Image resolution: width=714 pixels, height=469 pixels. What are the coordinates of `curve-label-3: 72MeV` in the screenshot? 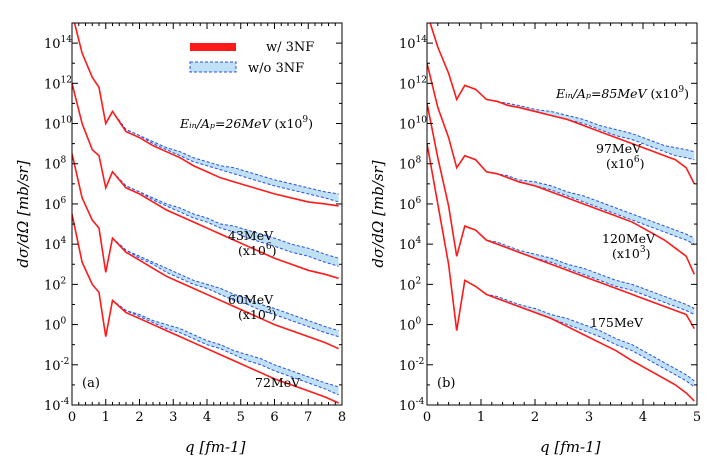 It's located at (278, 382).